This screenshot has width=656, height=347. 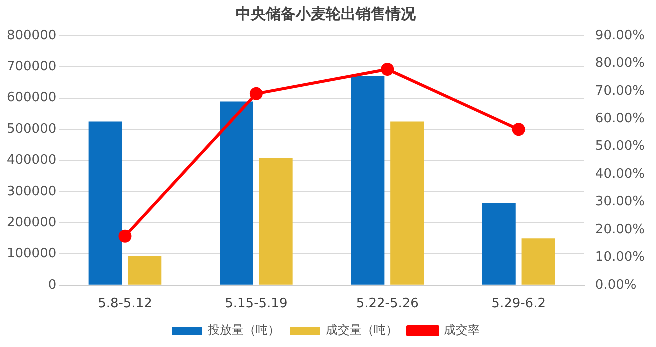 What do you see at coordinates (31, 98) in the screenshot?
I see `y-tick-label: 600000` at bounding box center [31, 98].